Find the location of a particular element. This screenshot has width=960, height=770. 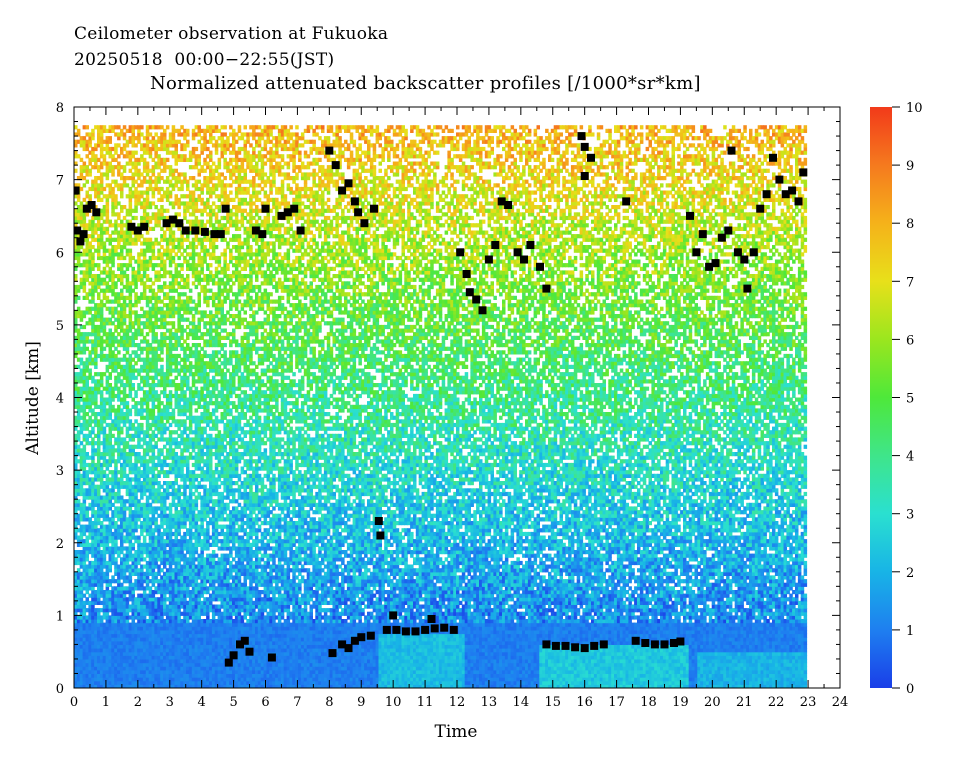

x-tick-label: 18 is located at coordinates (648, 702).